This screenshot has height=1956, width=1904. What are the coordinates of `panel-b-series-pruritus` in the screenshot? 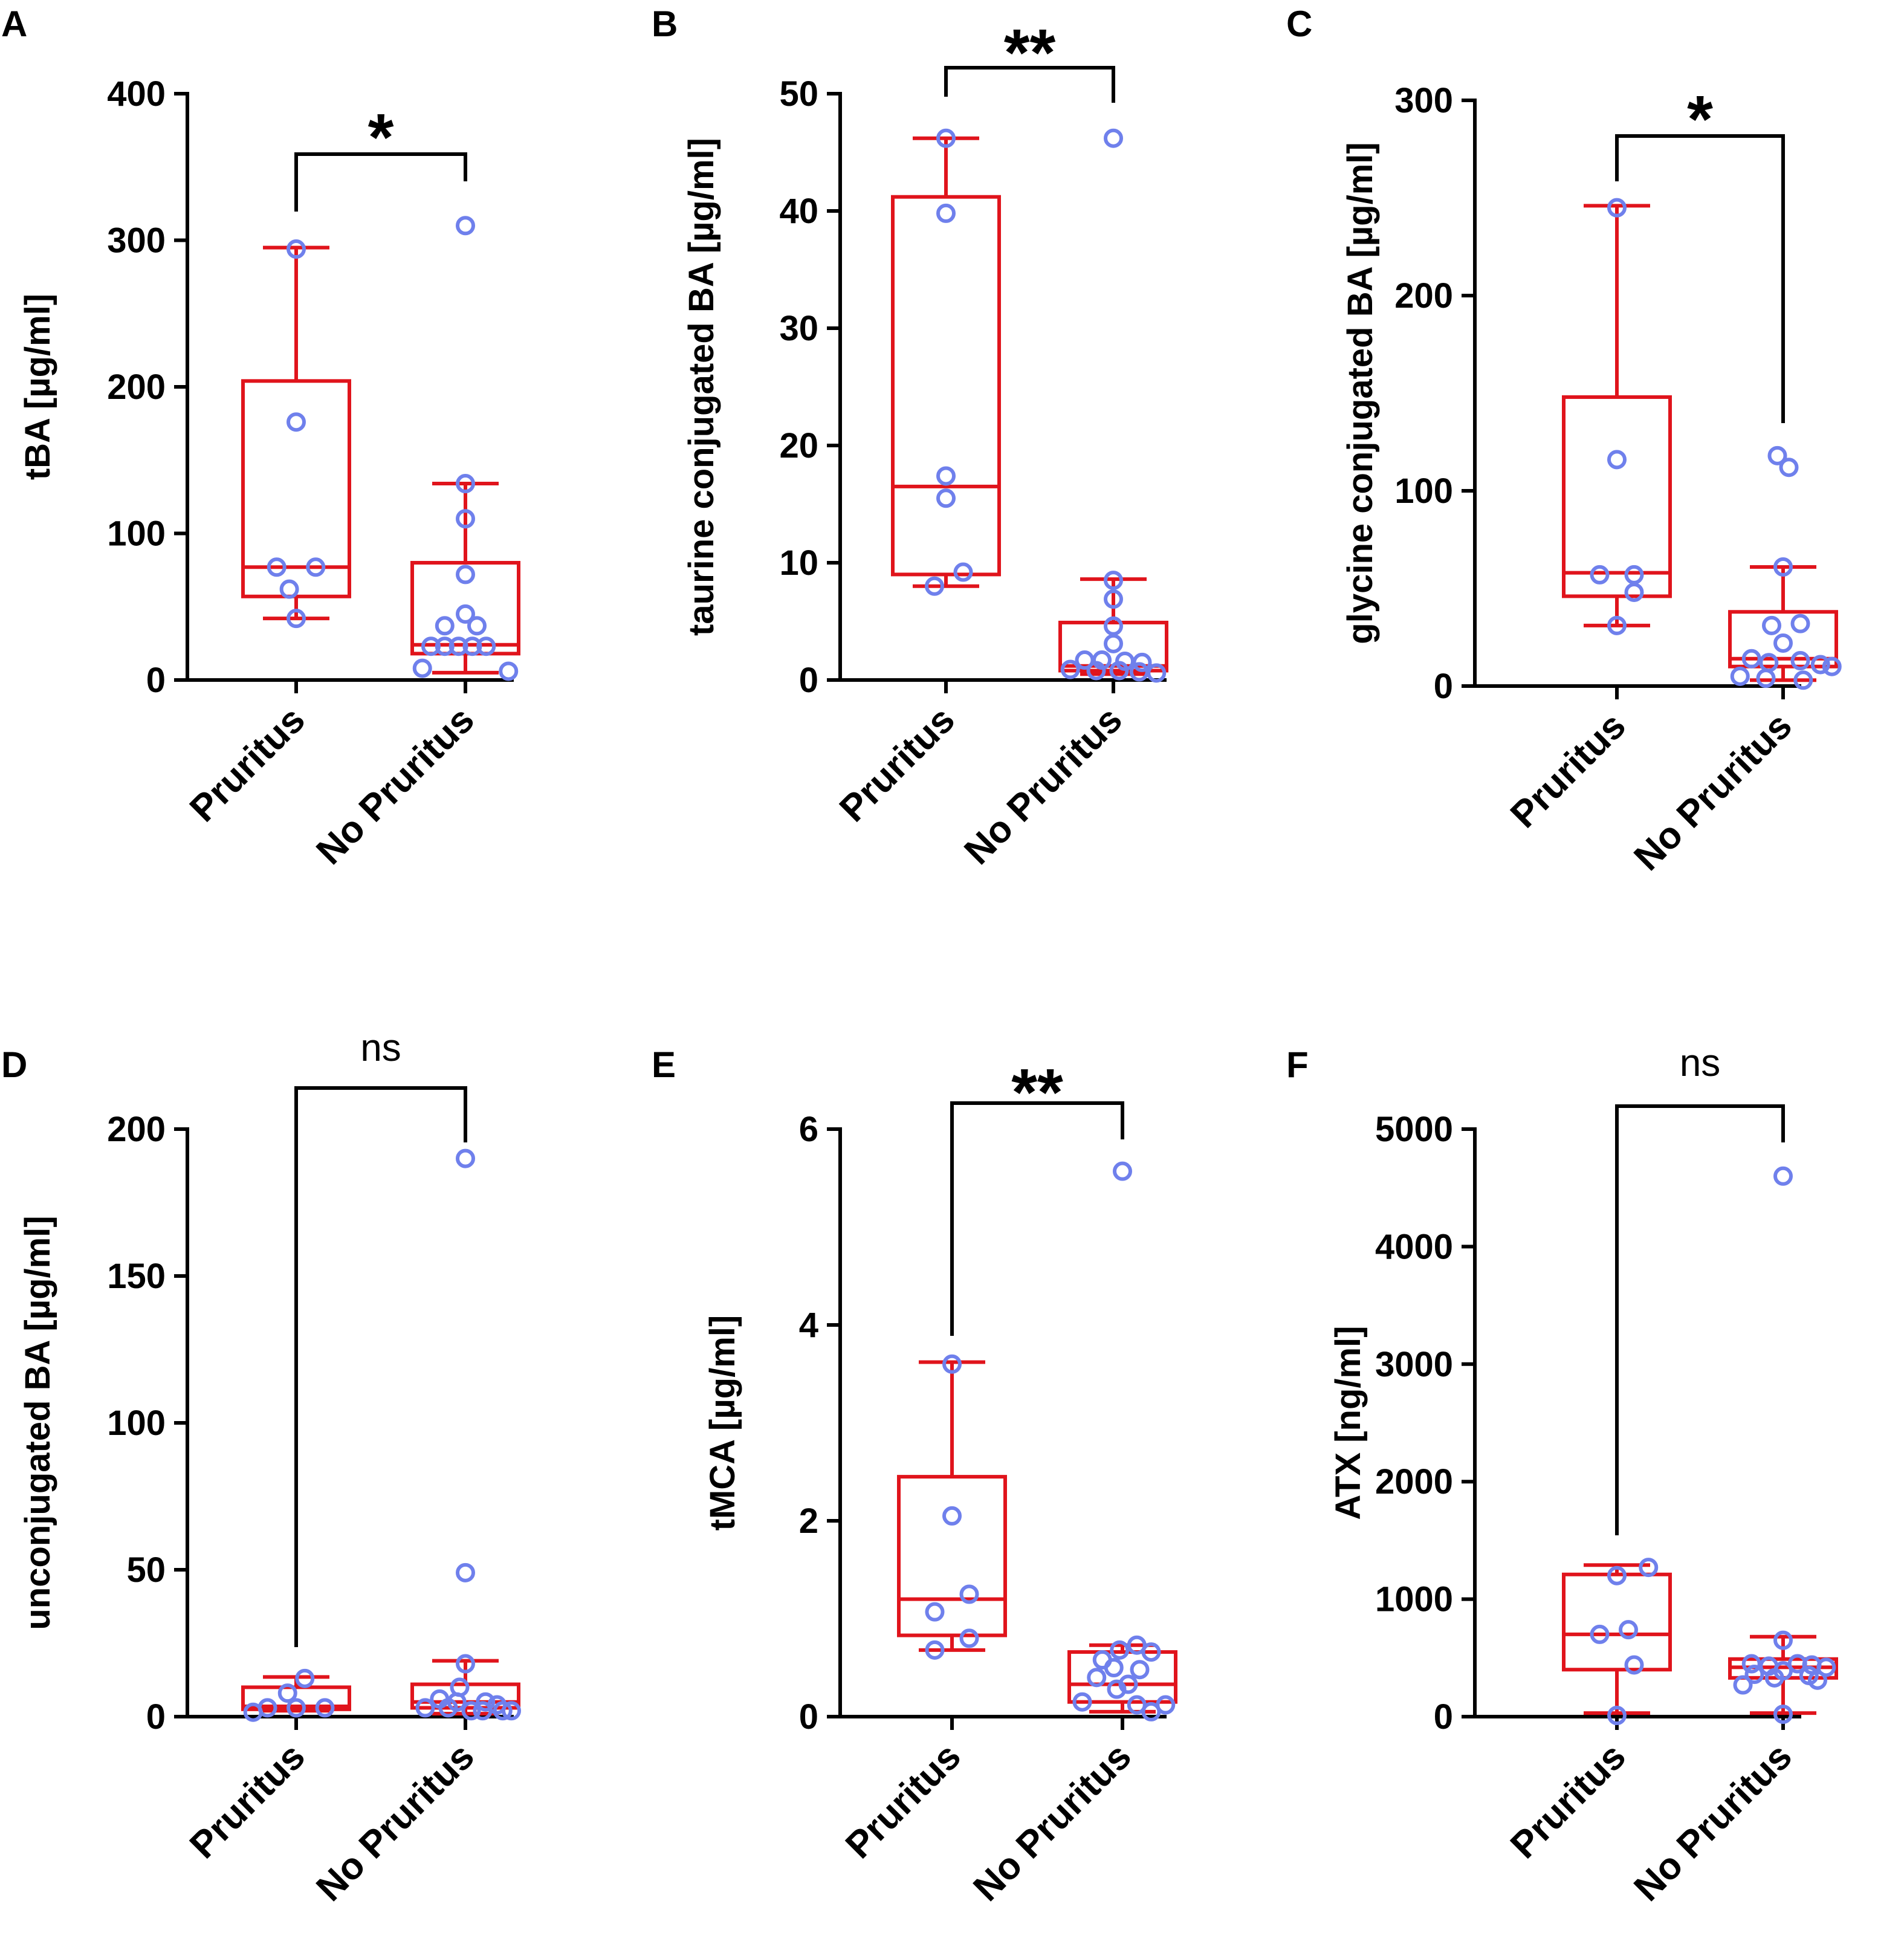 It's located at (946, 362).